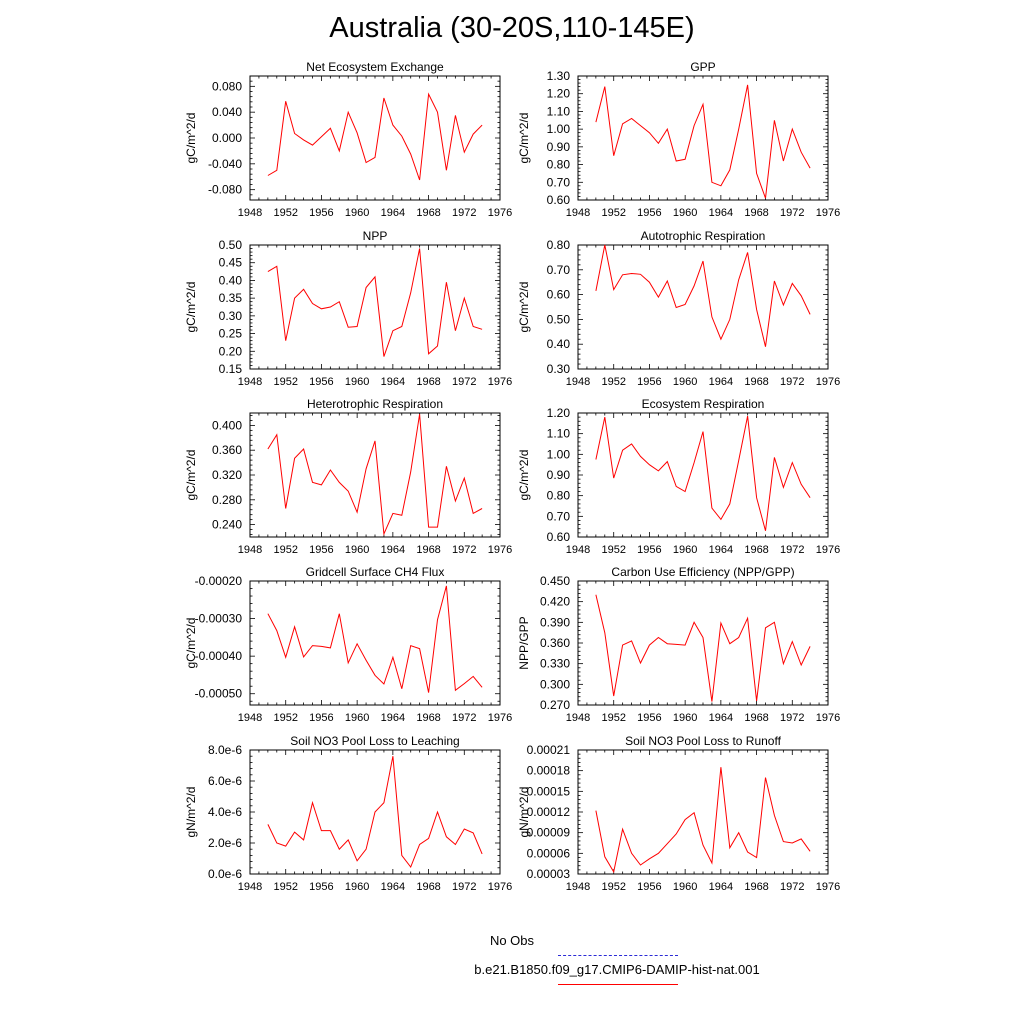  What do you see at coordinates (702, 67) in the screenshot?
I see `panel-title: GPP` at bounding box center [702, 67].